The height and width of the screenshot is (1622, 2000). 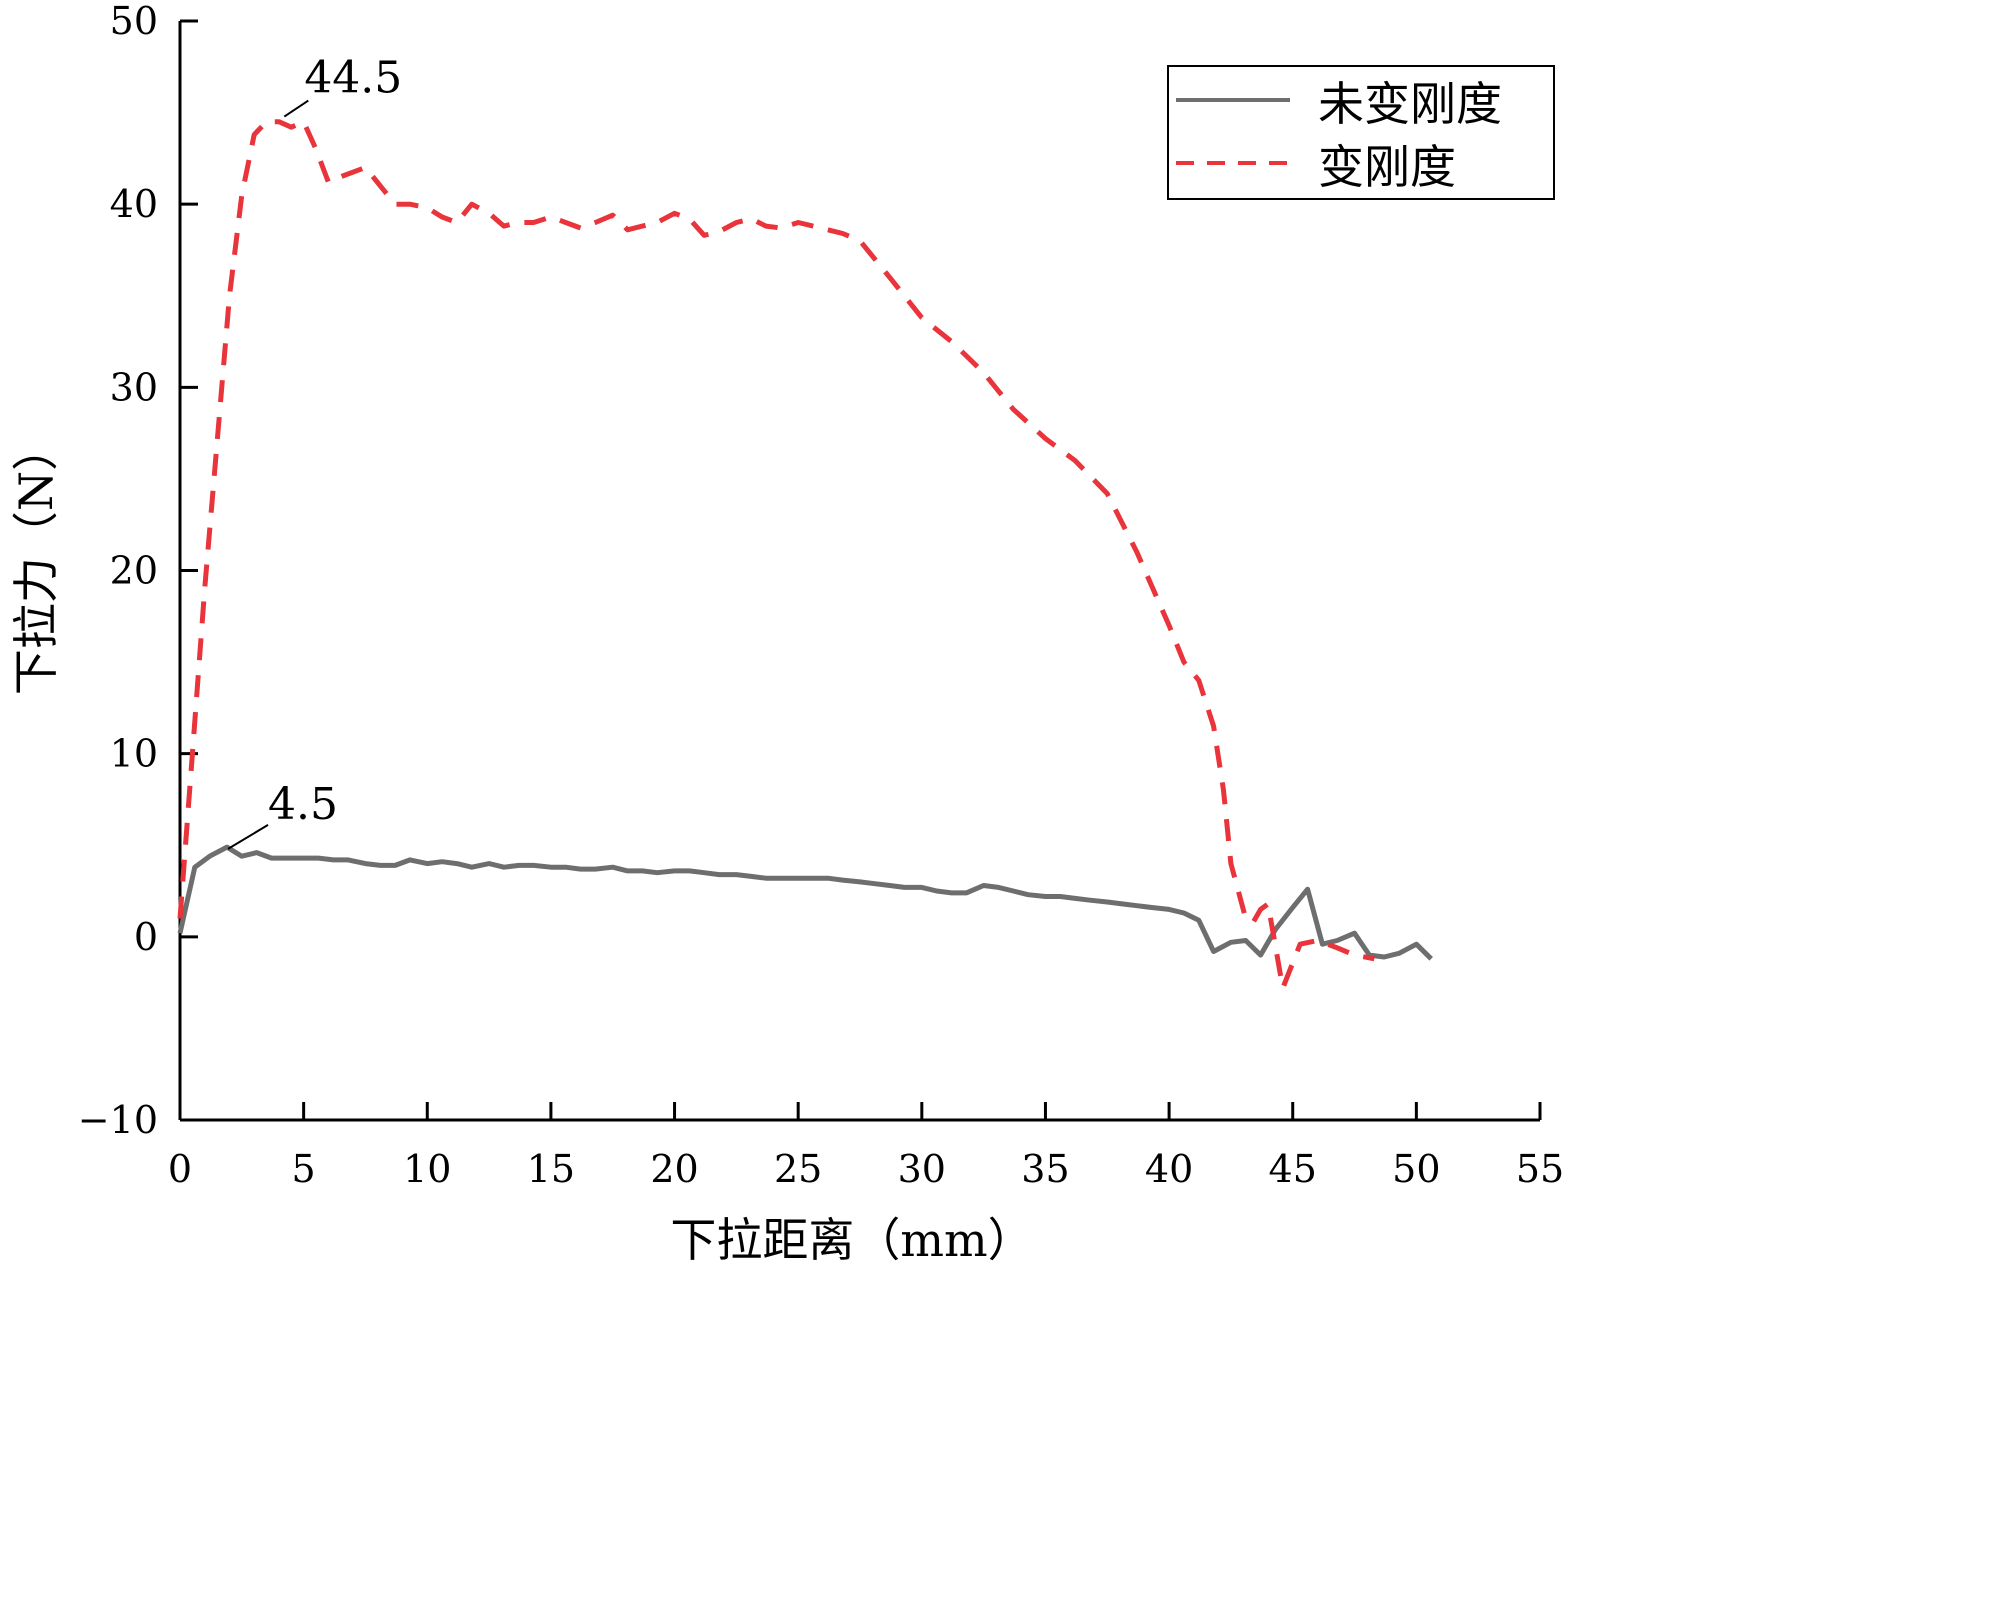 I want to click on x-tick-label: 5, so click(x=304, y=1169).